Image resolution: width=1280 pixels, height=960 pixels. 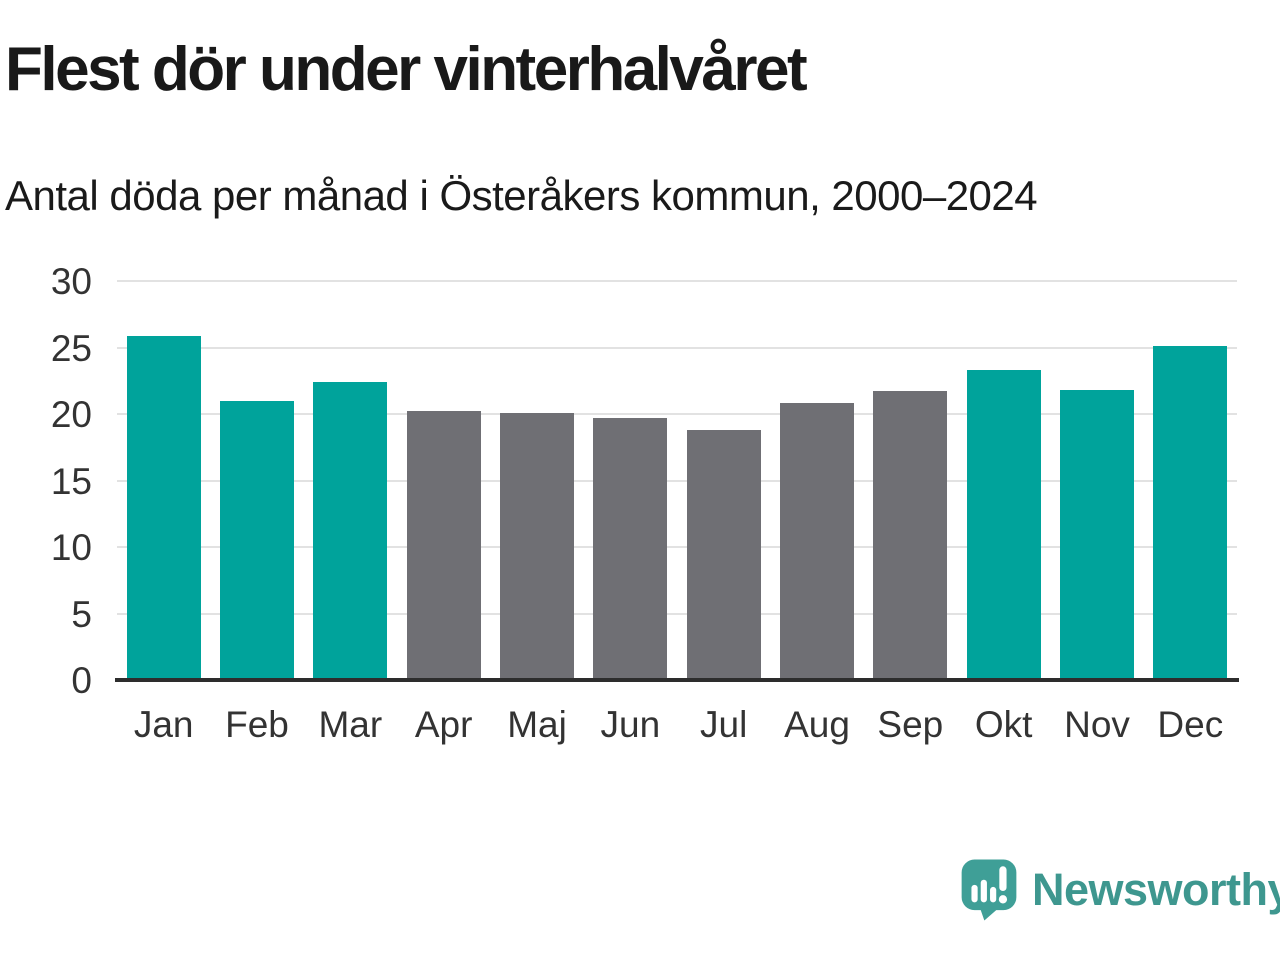 What do you see at coordinates (817, 541) in the screenshot?
I see `bar-aug` at bounding box center [817, 541].